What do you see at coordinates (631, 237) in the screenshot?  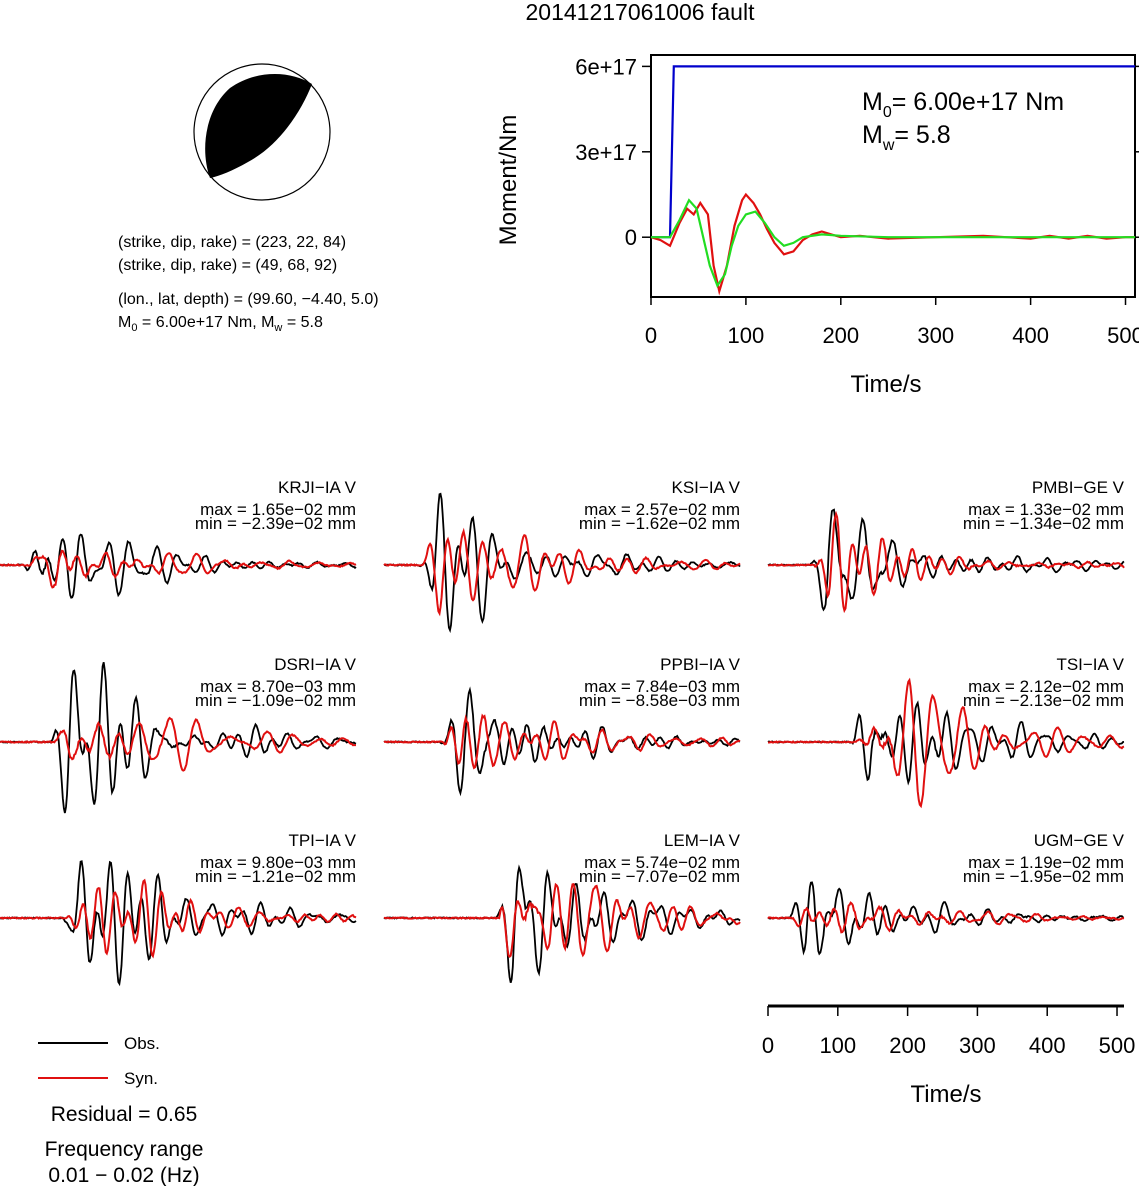 I see `moment-y-tick-label: 0` at bounding box center [631, 237].